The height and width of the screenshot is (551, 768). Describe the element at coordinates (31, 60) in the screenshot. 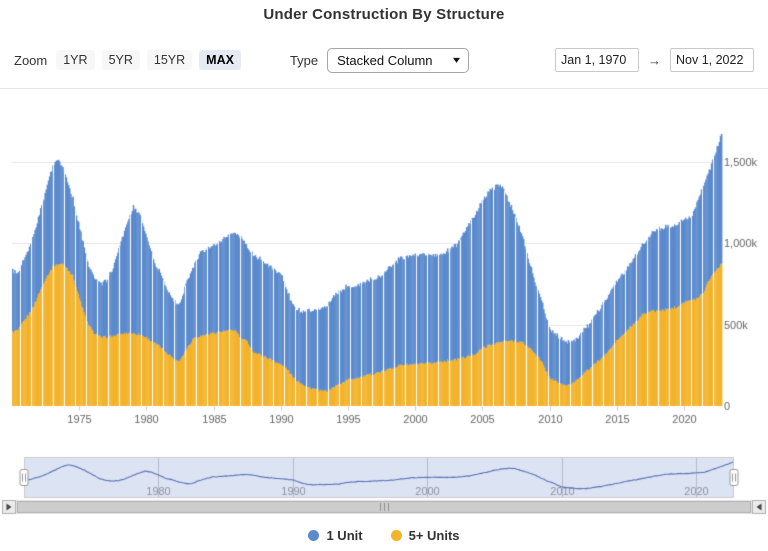

I see `zoom-label: Zoom` at that location.